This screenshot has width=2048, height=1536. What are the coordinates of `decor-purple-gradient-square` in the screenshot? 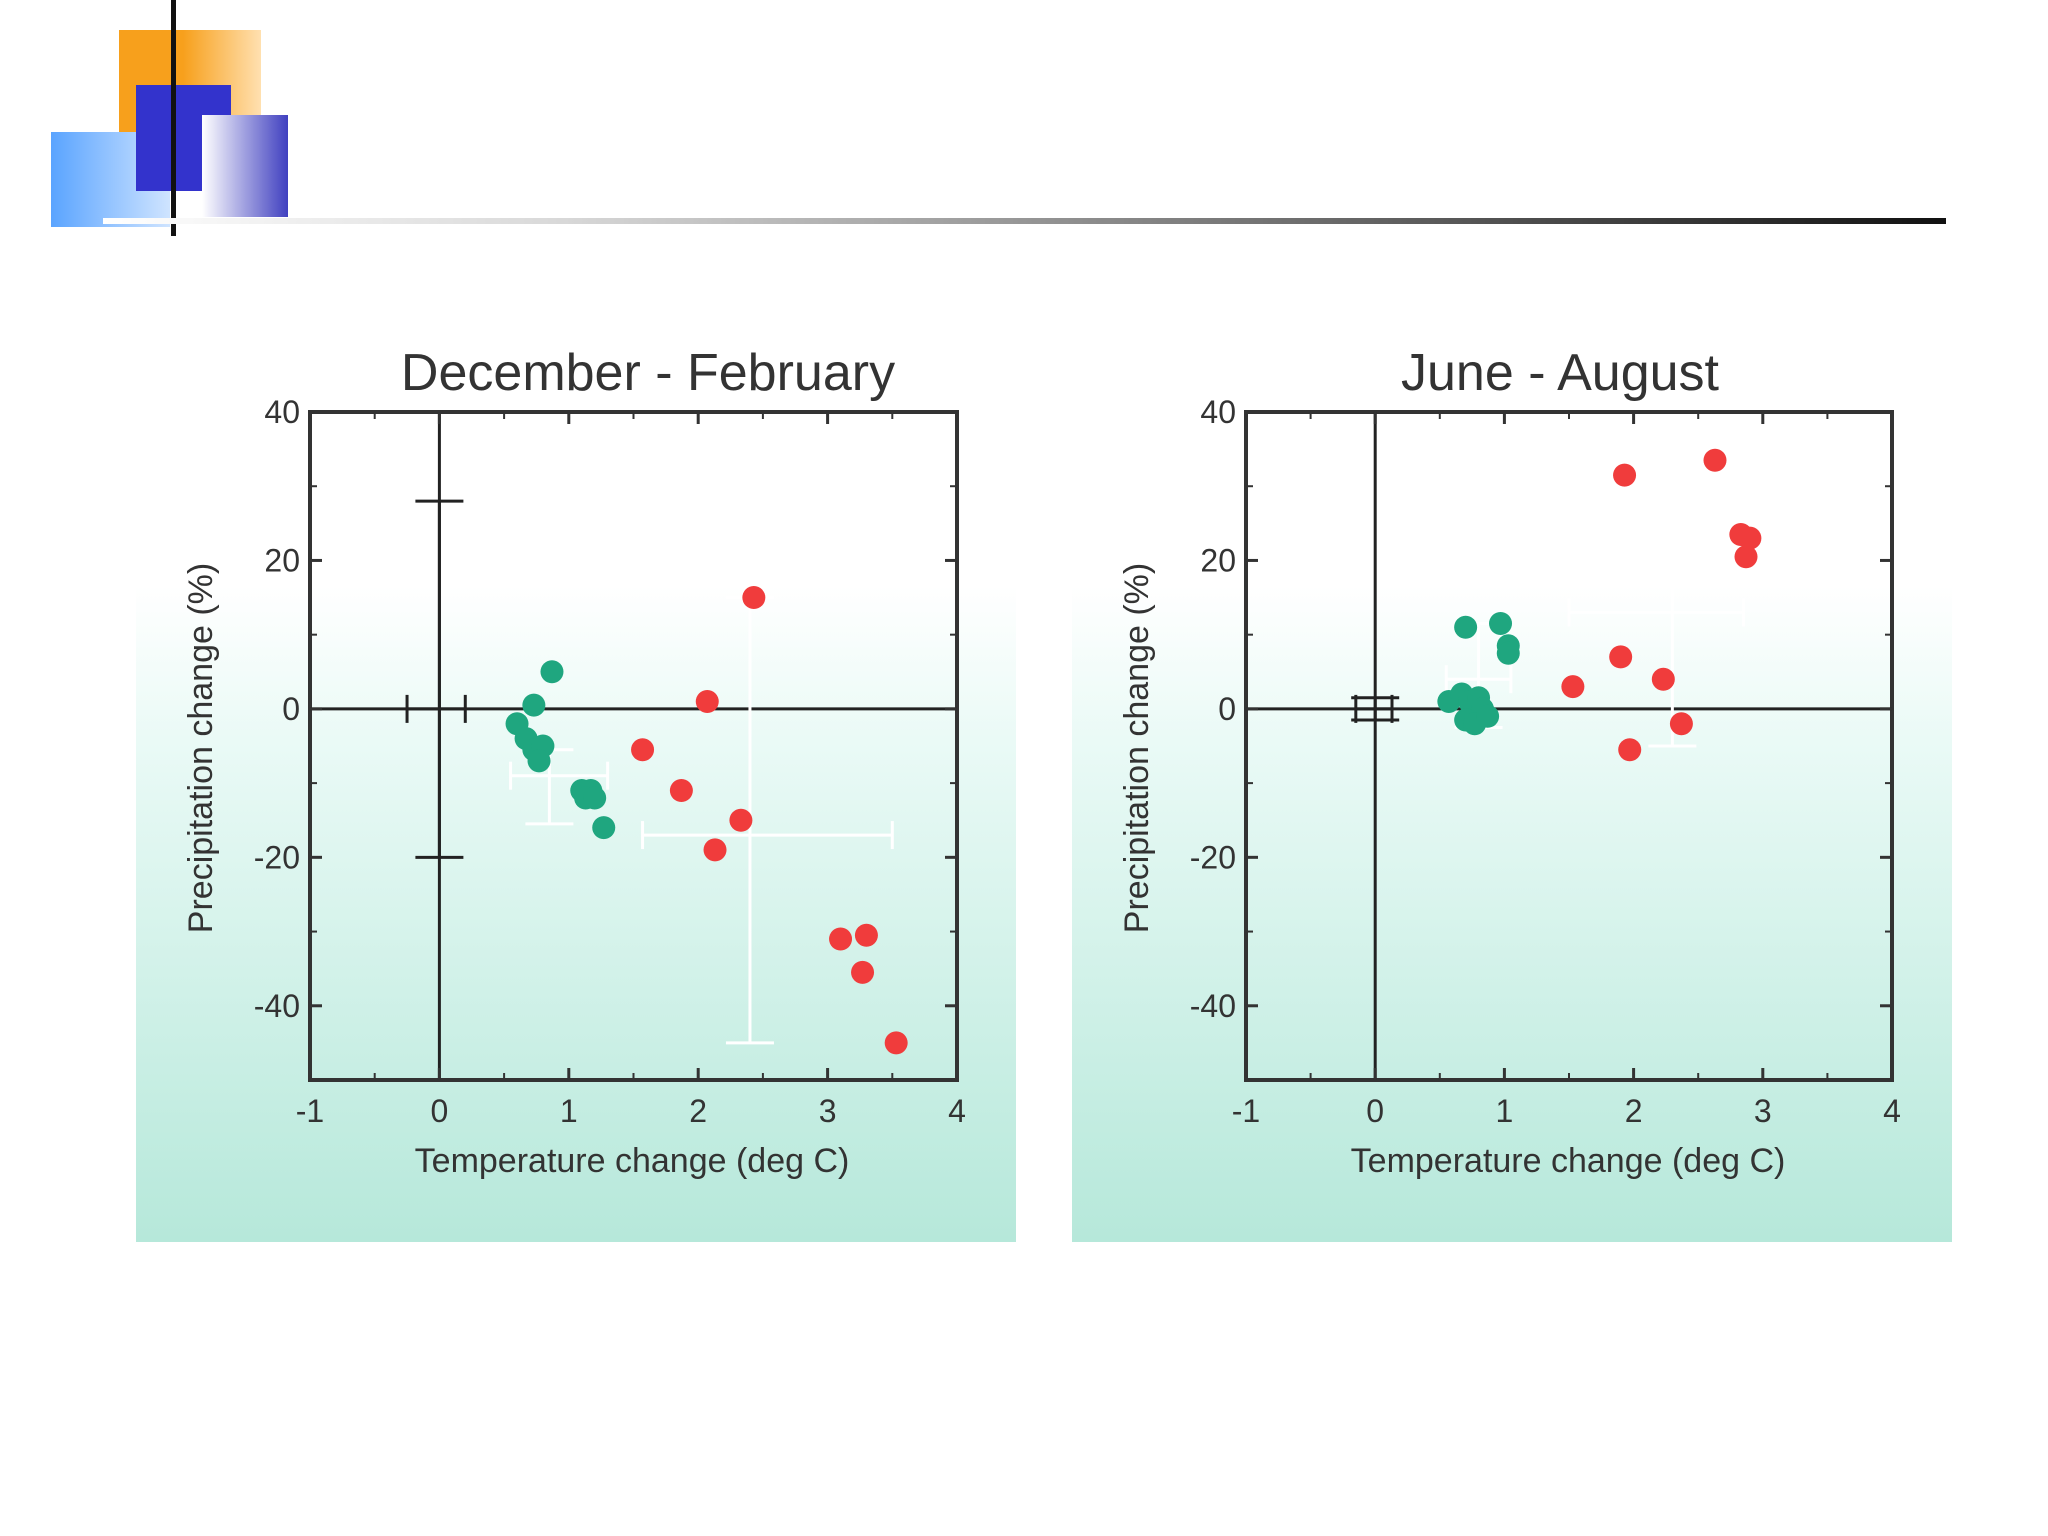 It's located at (245, 166).